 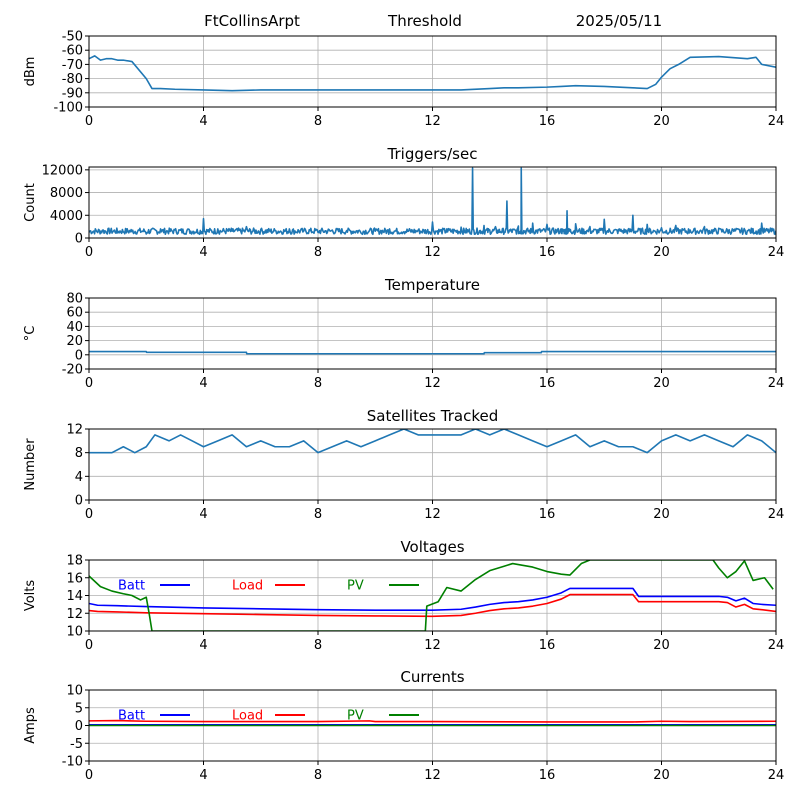 I want to click on signal-y-tick-label-4: -60, so click(x=72, y=51).